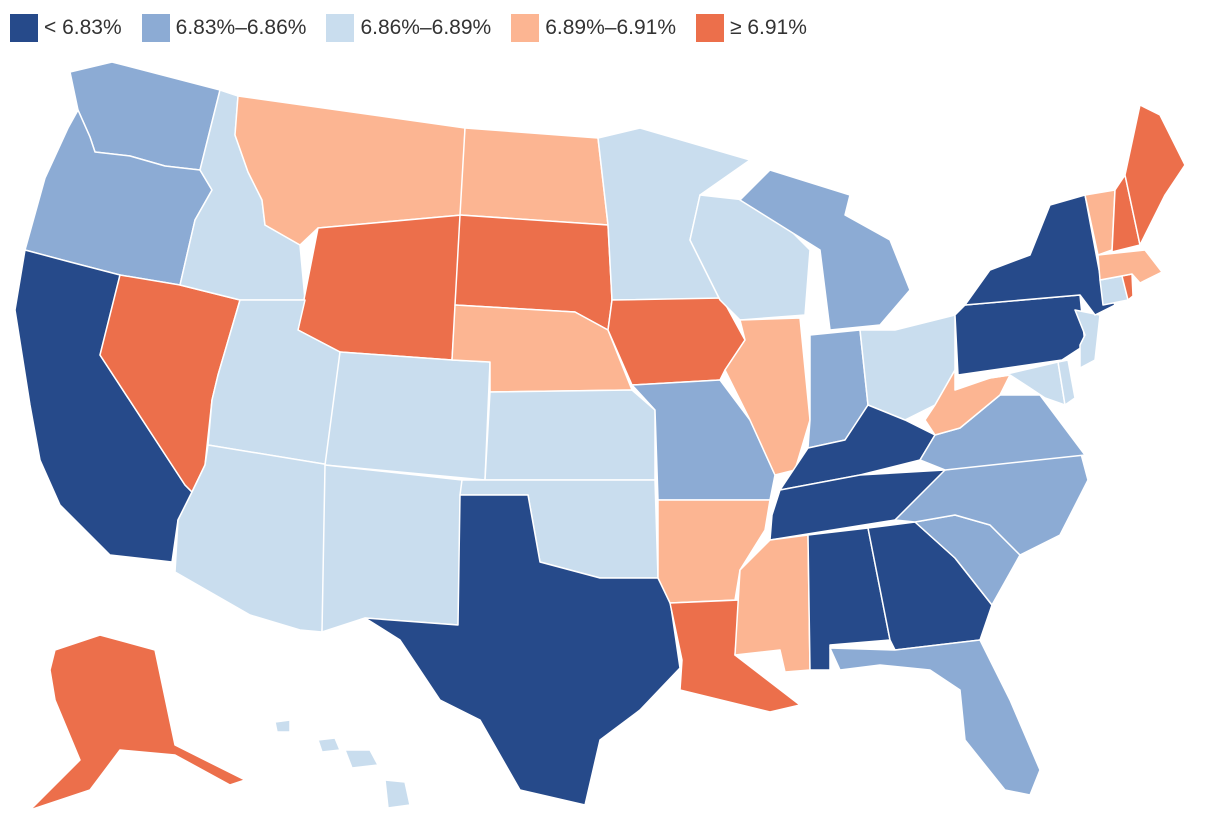  What do you see at coordinates (407, 416) in the screenshot?
I see `state-co` at bounding box center [407, 416].